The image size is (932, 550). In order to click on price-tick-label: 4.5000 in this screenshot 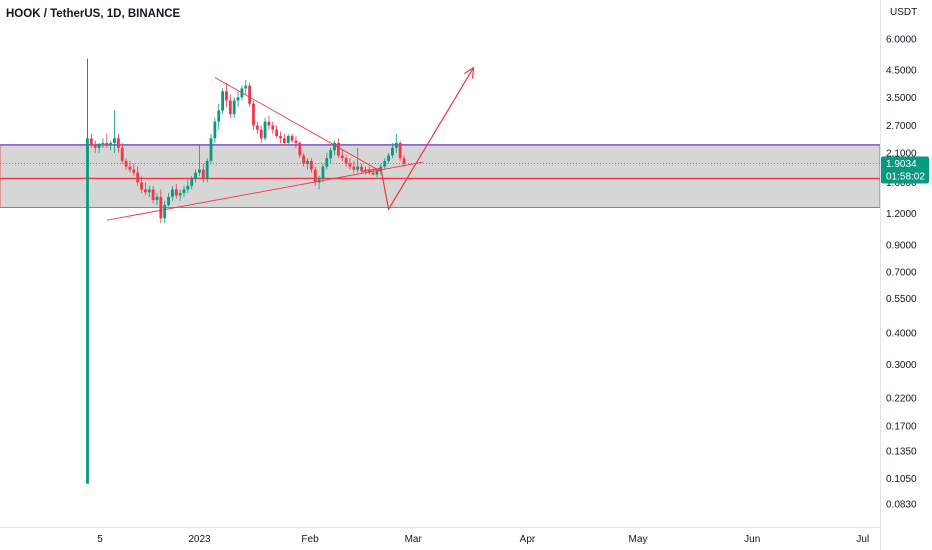, I will do `click(901, 71)`.